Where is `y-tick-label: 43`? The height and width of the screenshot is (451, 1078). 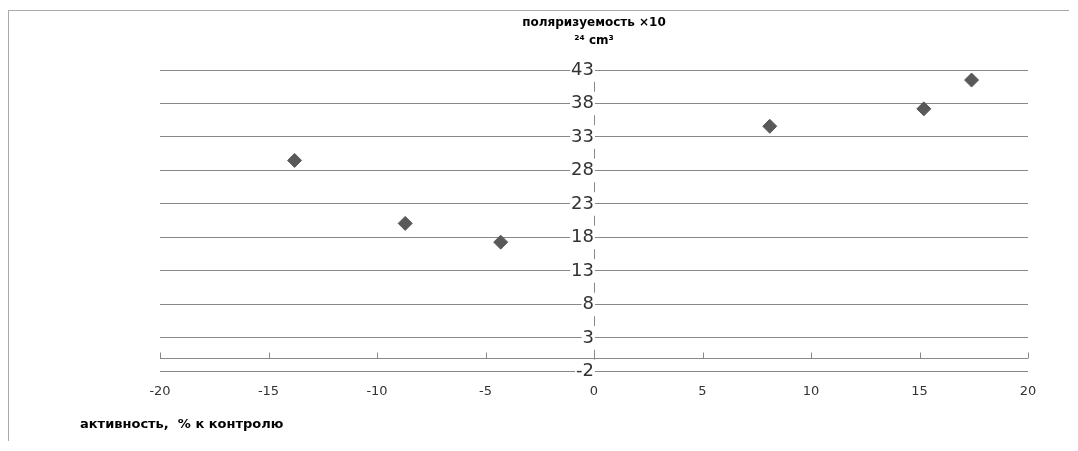 y-tick-label: 43 is located at coordinates (582, 68).